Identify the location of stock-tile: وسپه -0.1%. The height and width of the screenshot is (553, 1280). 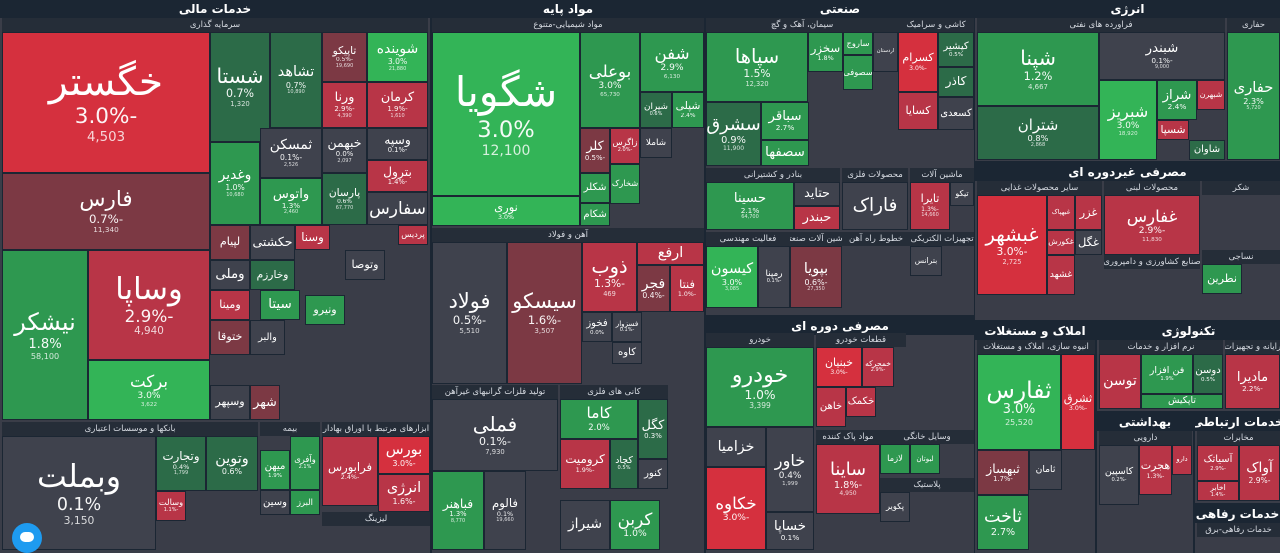
(397, 144).